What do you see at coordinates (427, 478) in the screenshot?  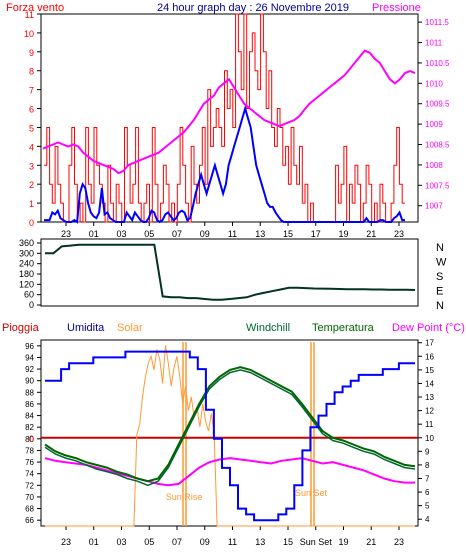 I see `temperature-axis-tick-label: 7` at bounding box center [427, 478].